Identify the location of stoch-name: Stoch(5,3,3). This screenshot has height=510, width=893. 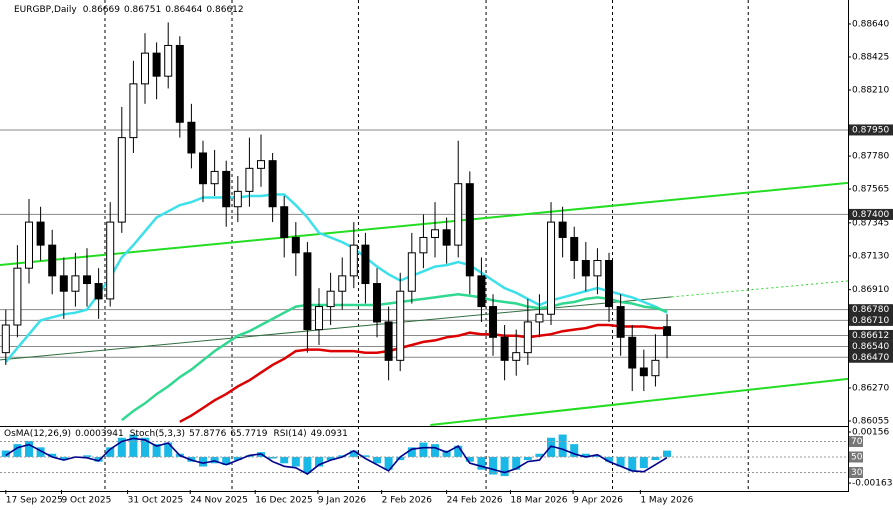
(157, 434).